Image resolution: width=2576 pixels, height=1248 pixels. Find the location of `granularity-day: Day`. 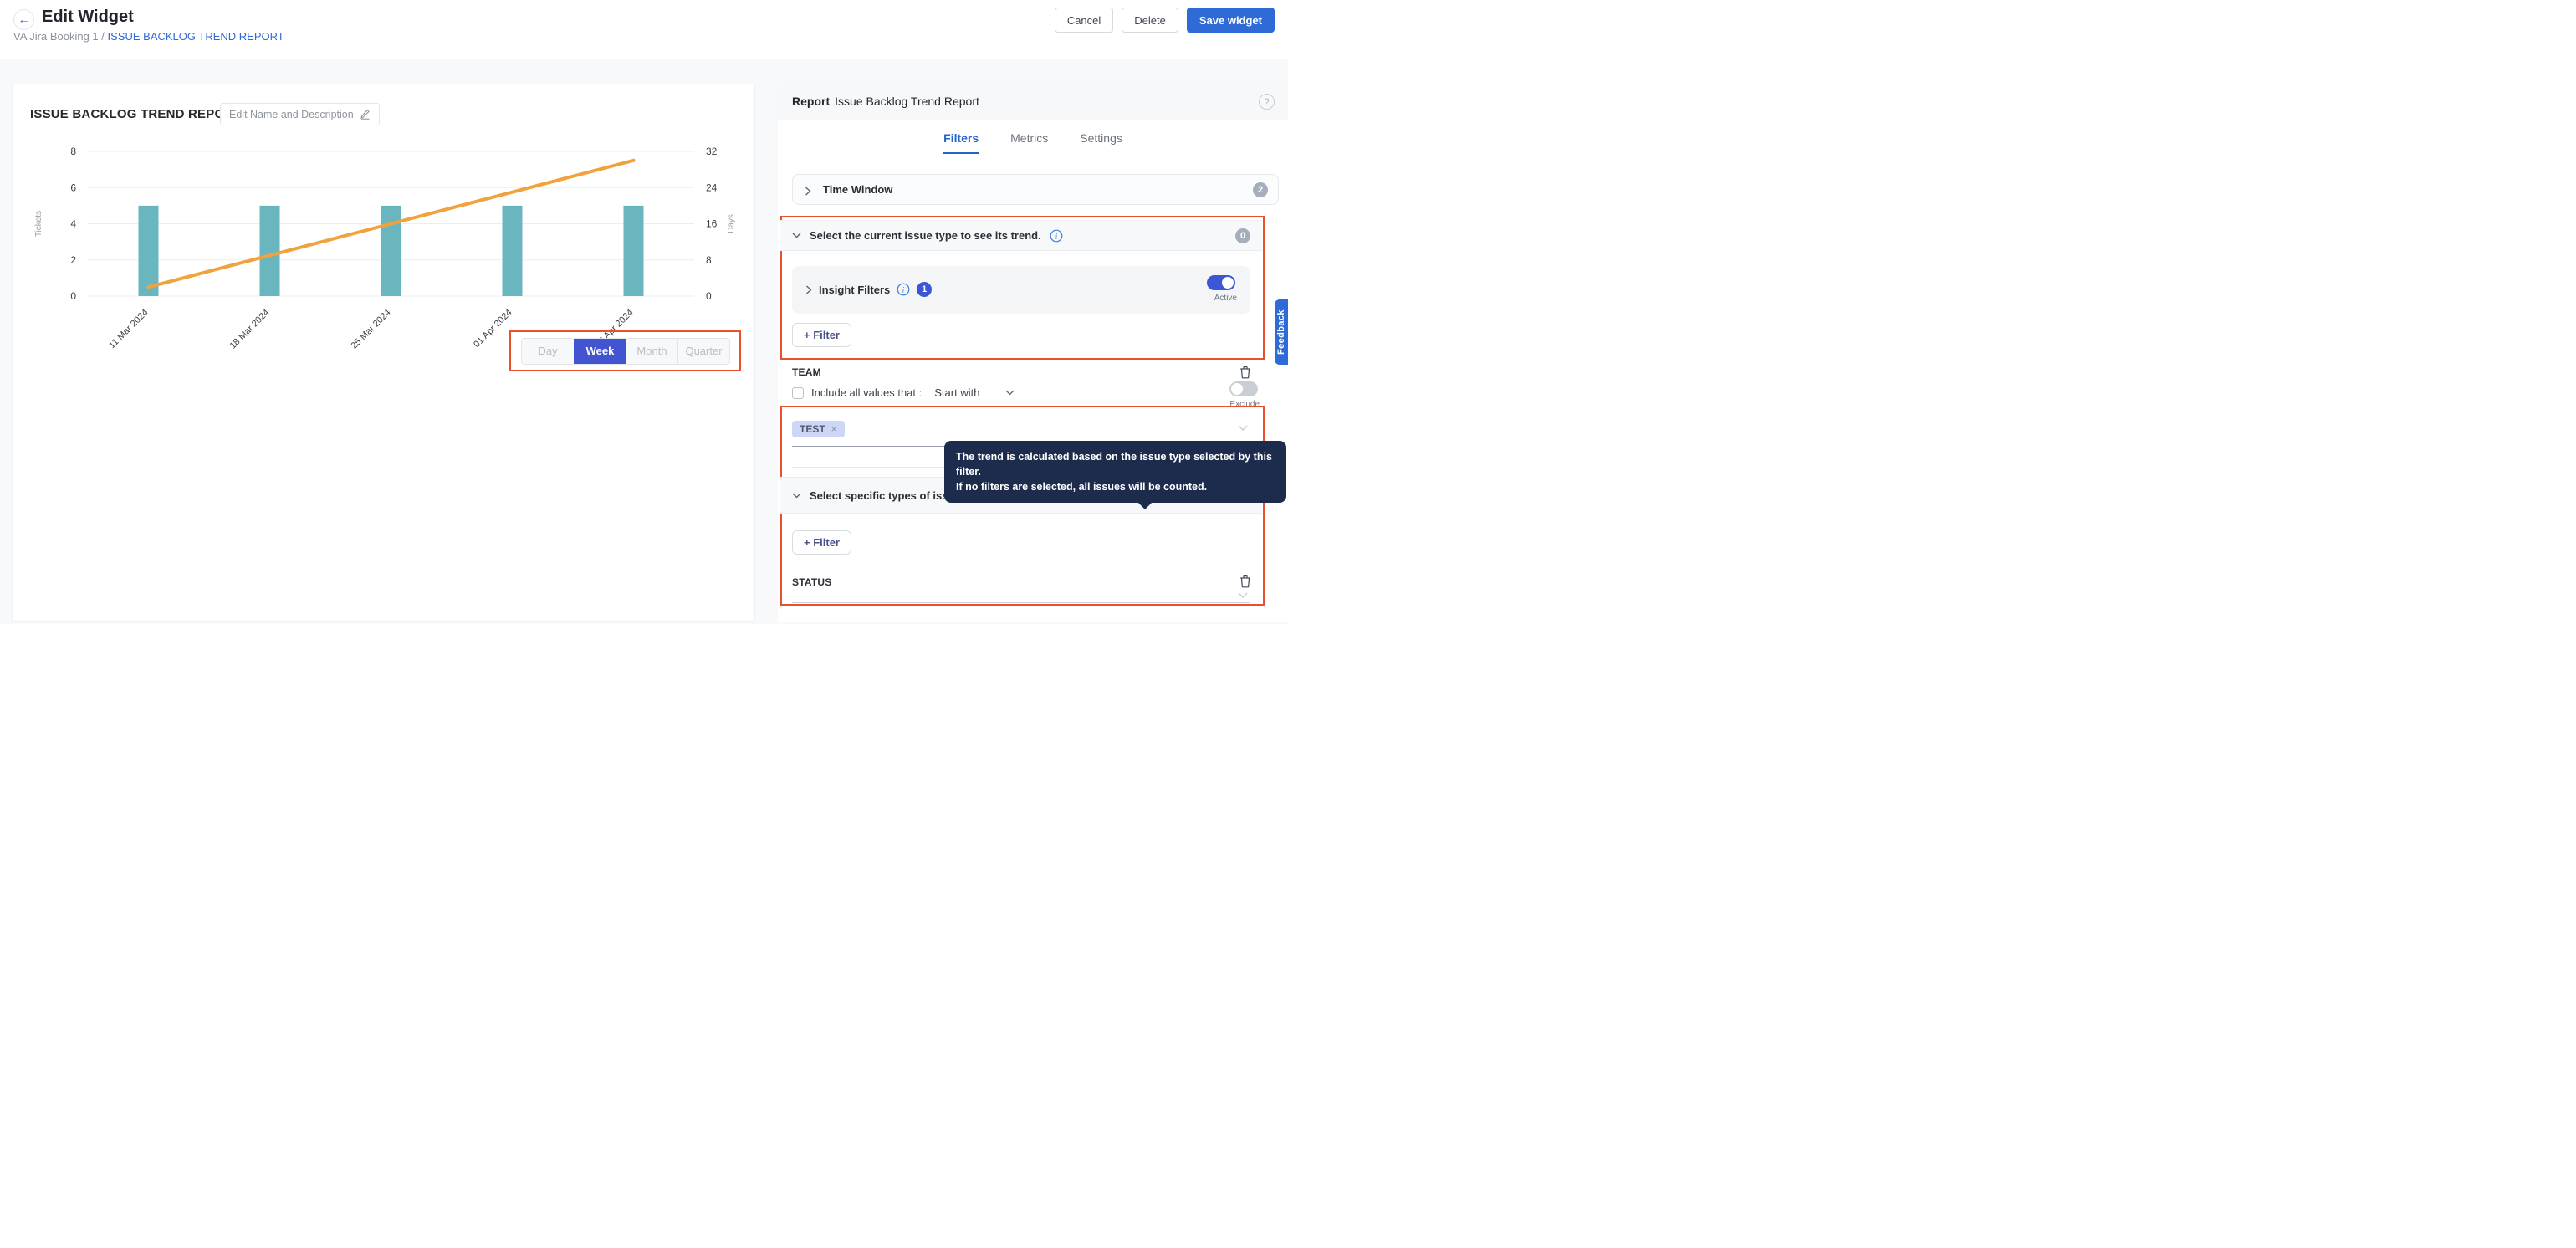

granularity-day: Day is located at coordinates (548, 351).